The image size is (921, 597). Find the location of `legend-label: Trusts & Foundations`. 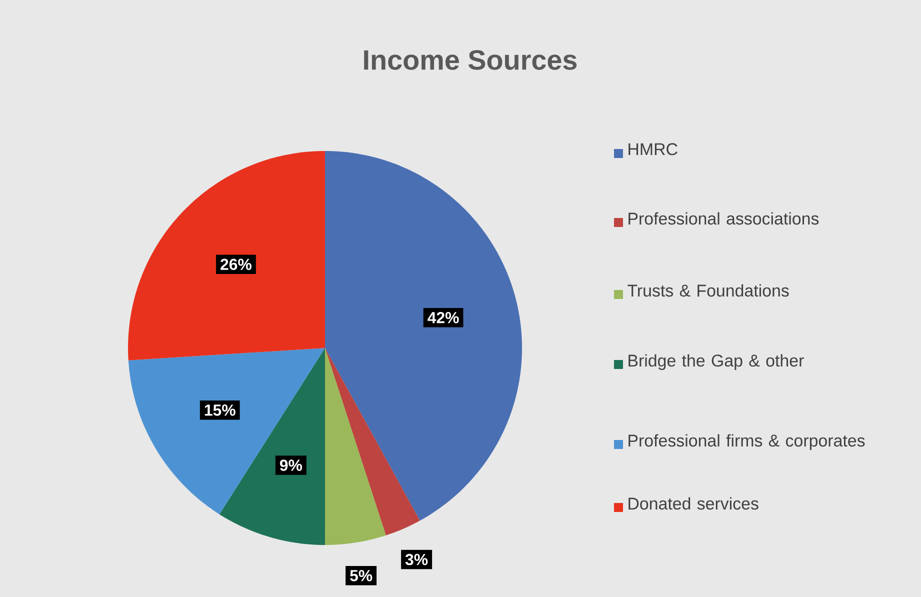

legend-label: Trusts & Foundations is located at coordinates (708, 290).